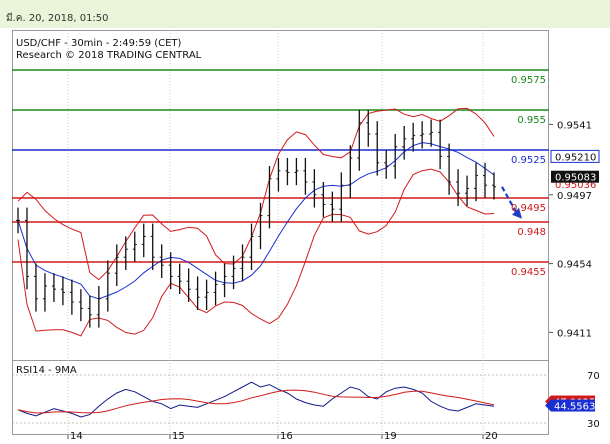 This screenshot has height=444, width=610. I want to click on rsi-tag-pointer-44.5563, so click(548, 405).